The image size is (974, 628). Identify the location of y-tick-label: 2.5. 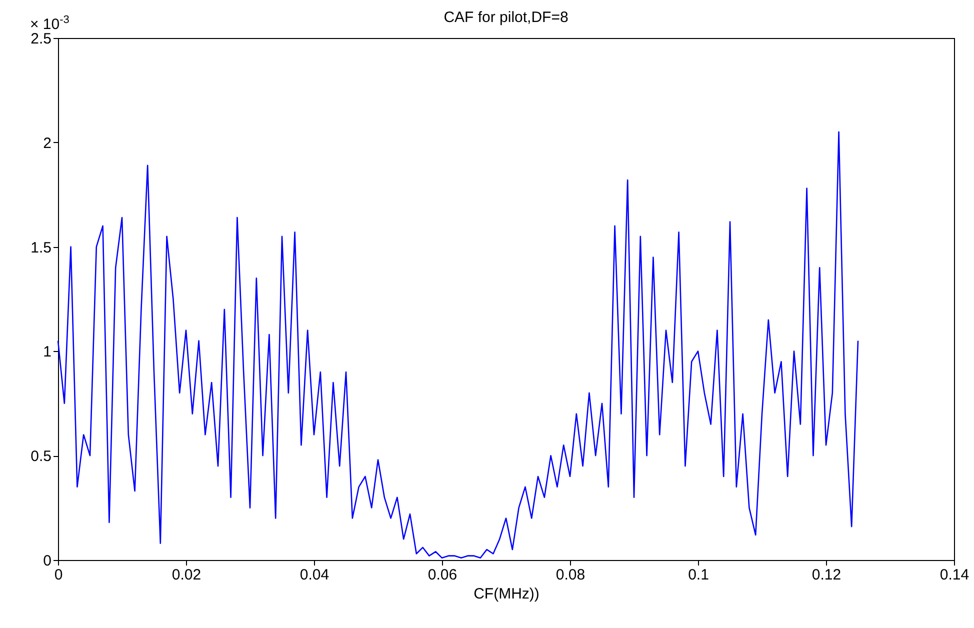
(41, 39).